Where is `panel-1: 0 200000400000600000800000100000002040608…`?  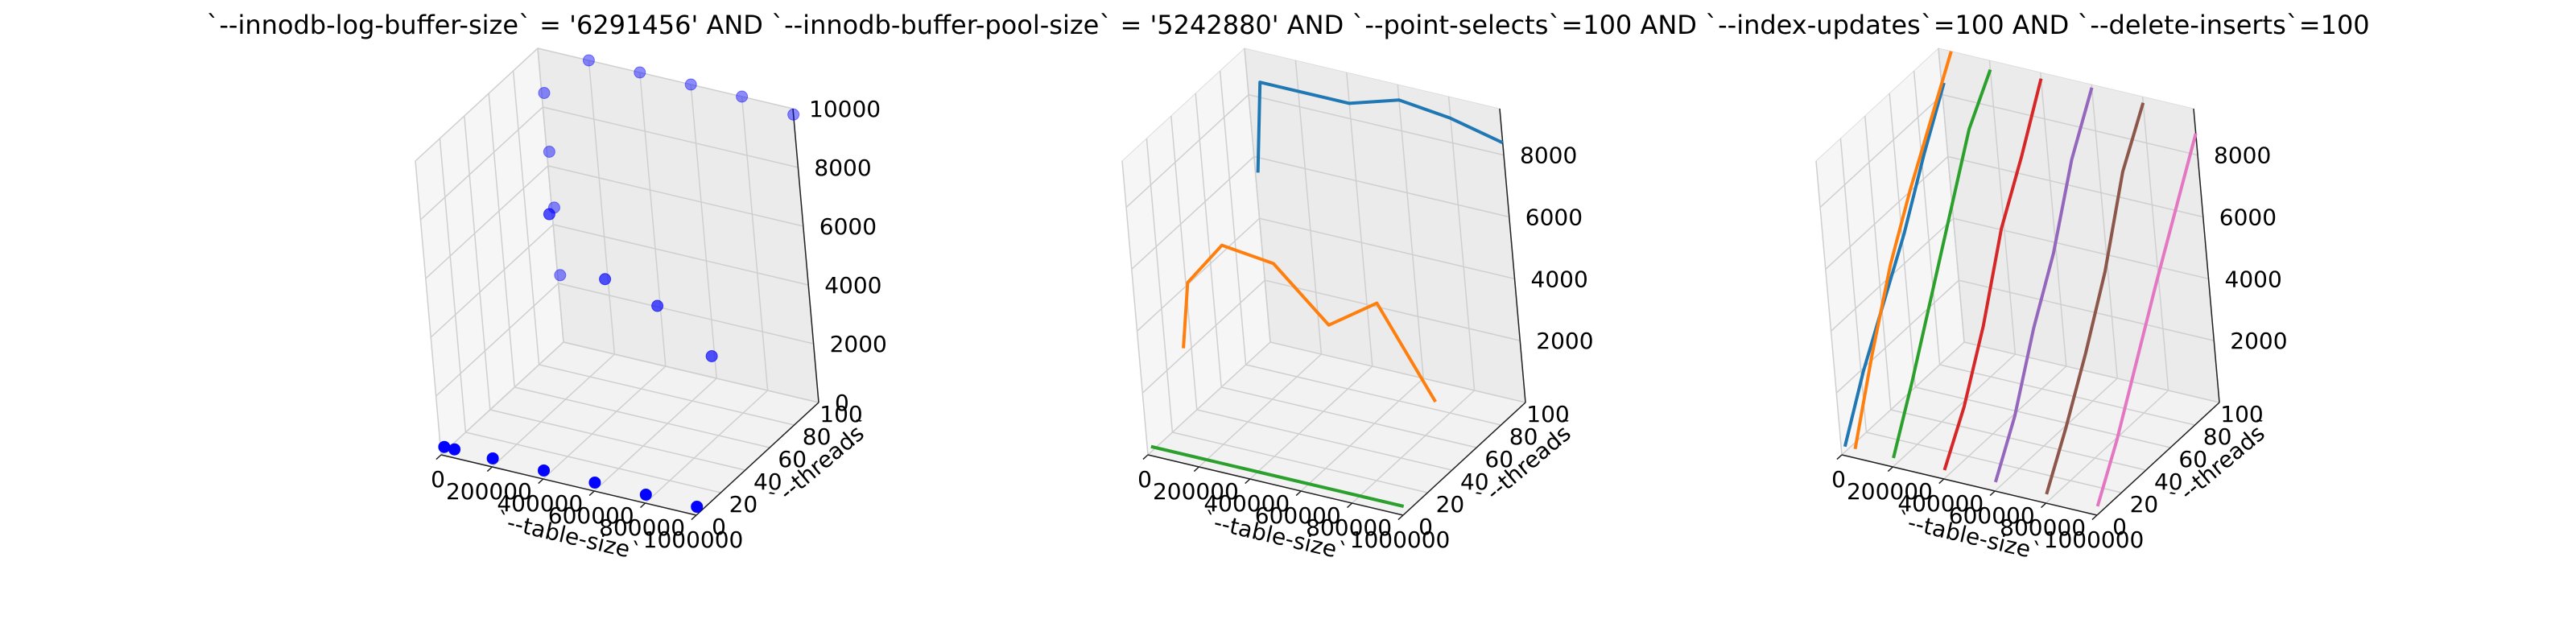
panel-1: 0 200000400000600000800000100000002040608… is located at coordinates (651, 306).